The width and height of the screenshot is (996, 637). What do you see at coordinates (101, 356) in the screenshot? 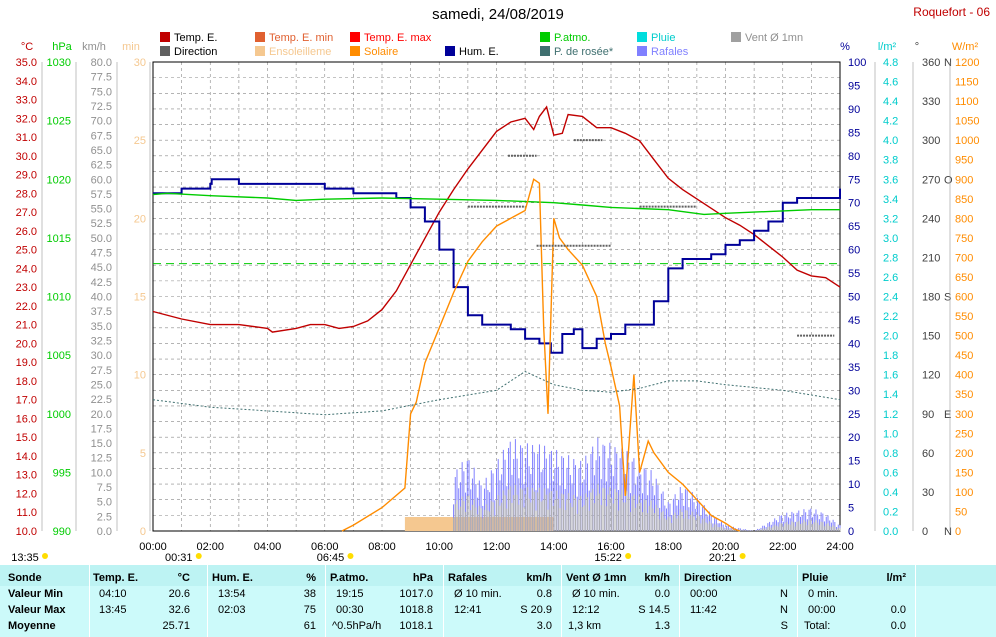
I see `wind-tick-label: 30.0` at bounding box center [101, 356].